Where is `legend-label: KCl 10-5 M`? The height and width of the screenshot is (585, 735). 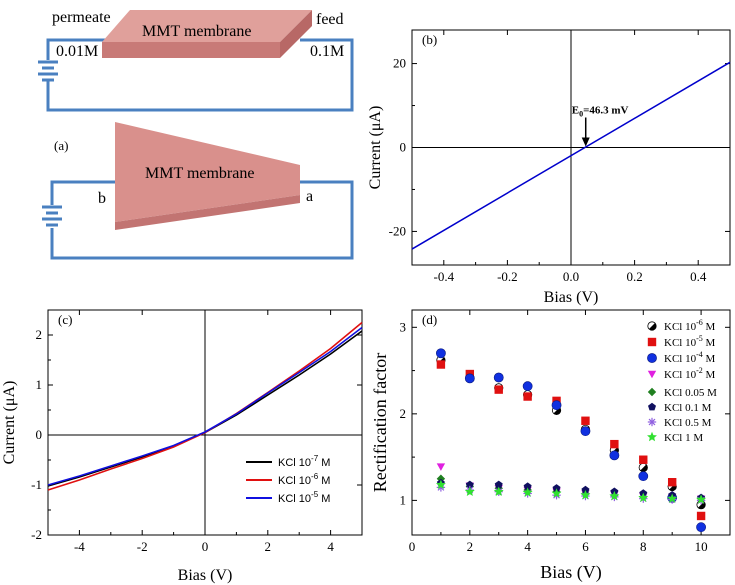 legend-label: KCl 10-5 M is located at coordinates (304, 497).